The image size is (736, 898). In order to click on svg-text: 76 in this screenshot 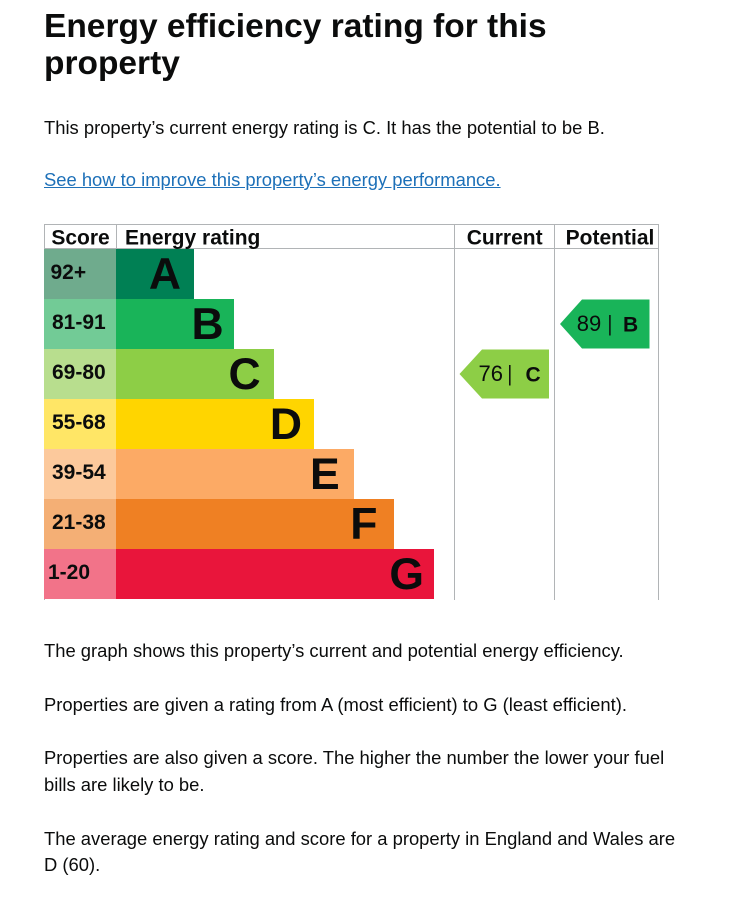, I will do `click(491, 373)`.